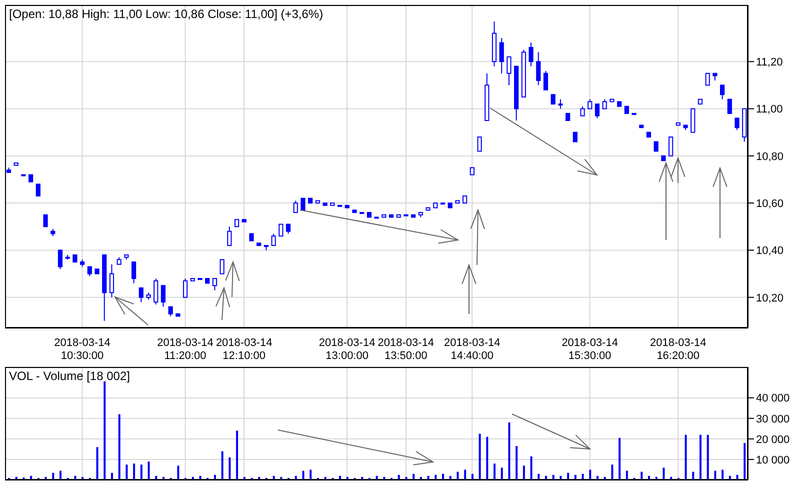 This screenshot has height=500, width=800. What do you see at coordinates (472, 349) in the screenshot?
I see `x-tick-label: 2018-03-14 14:40:00` at bounding box center [472, 349].